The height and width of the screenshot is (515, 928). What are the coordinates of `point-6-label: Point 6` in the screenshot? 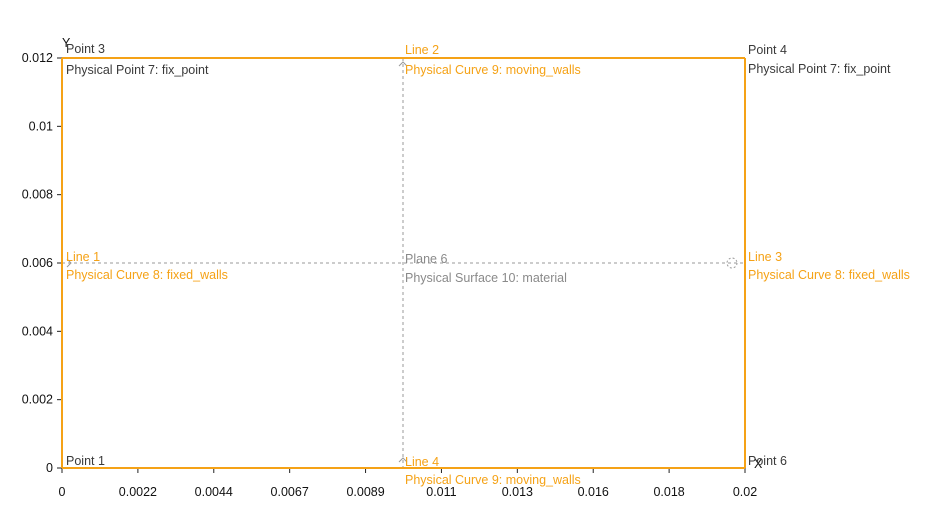 It's located at (767, 461).